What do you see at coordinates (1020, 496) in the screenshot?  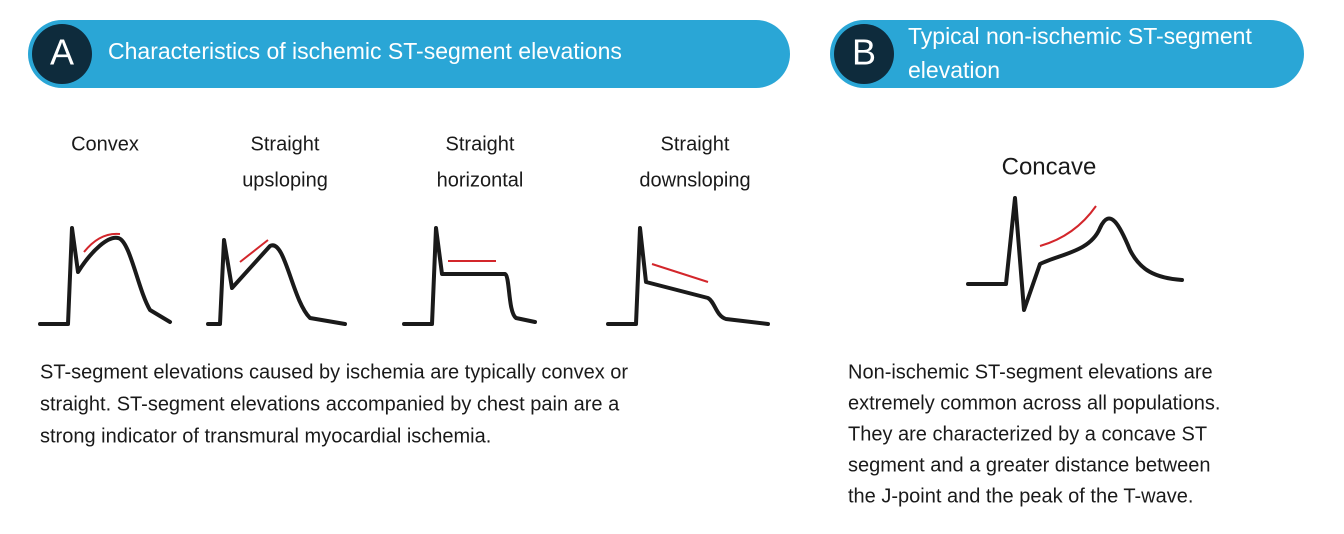 I see `description-line: the J-point and the peak of the T-wave.` at bounding box center [1020, 496].